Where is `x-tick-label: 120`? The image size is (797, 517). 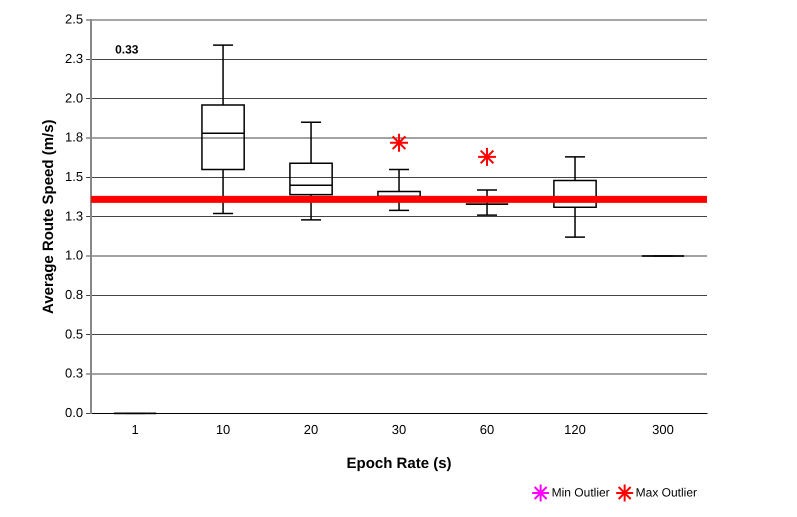
x-tick-label: 120 is located at coordinates (575, 429).